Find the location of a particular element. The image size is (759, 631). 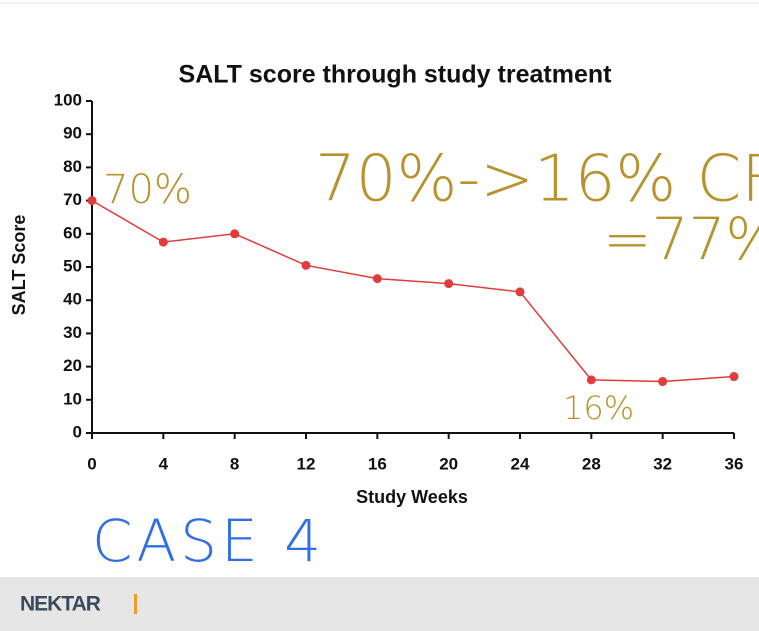

x-tick-label: 8 is located at coordinates (234, 463).